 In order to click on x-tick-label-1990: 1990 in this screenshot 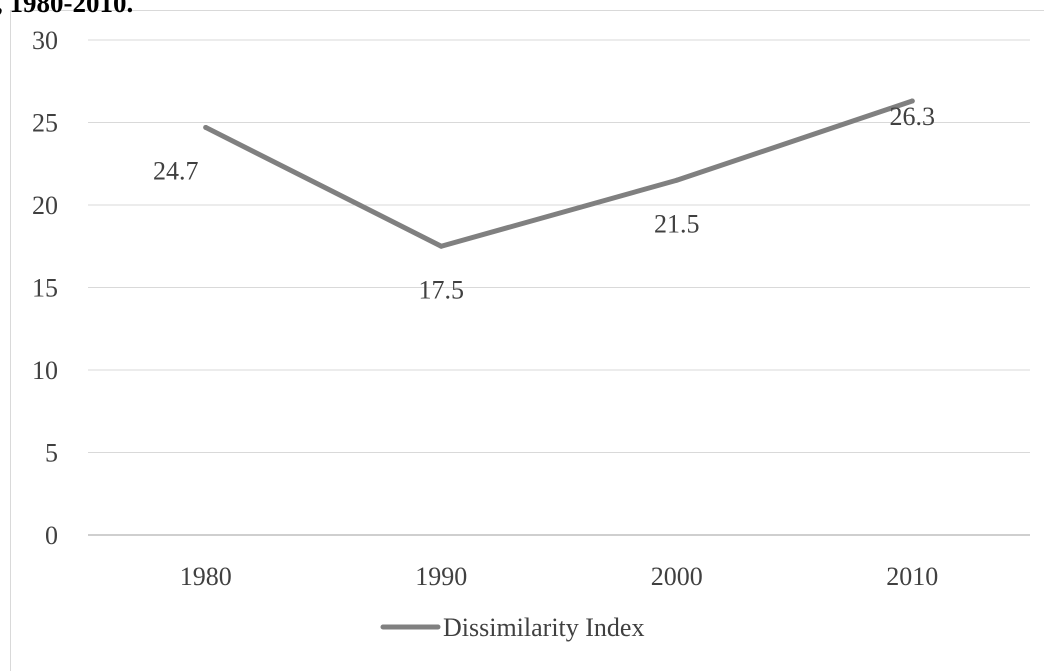, I will do `click(441, 576)`.